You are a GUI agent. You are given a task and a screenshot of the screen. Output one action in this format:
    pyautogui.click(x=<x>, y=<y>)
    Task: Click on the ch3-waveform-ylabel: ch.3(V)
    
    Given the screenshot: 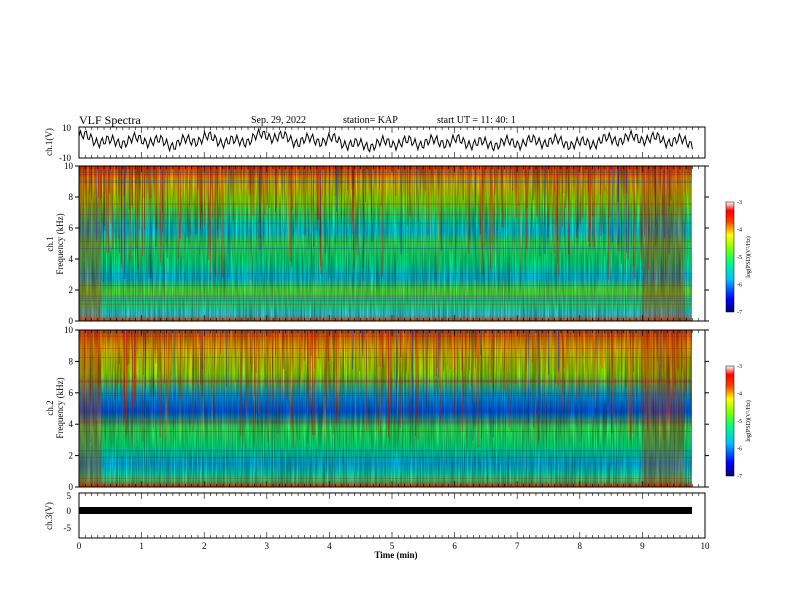 What is the action you would take?
    pyautogui.click(x=49, y=516)
    